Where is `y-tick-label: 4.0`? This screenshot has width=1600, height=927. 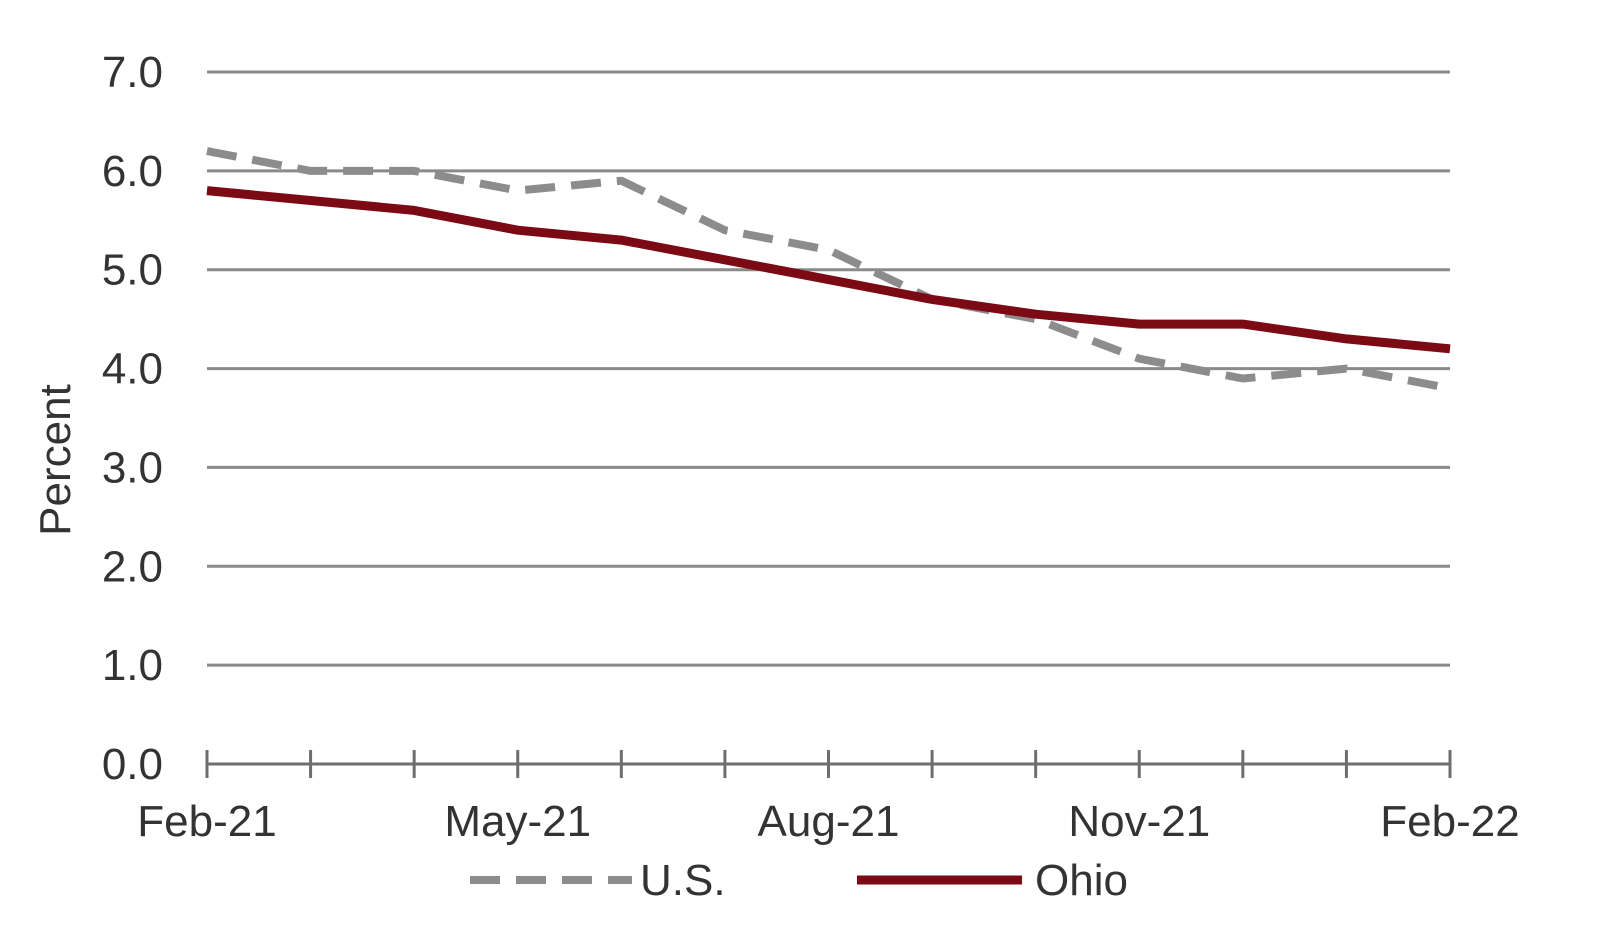
y-tick-label: 4.0 is located at coordinates (132, 369).